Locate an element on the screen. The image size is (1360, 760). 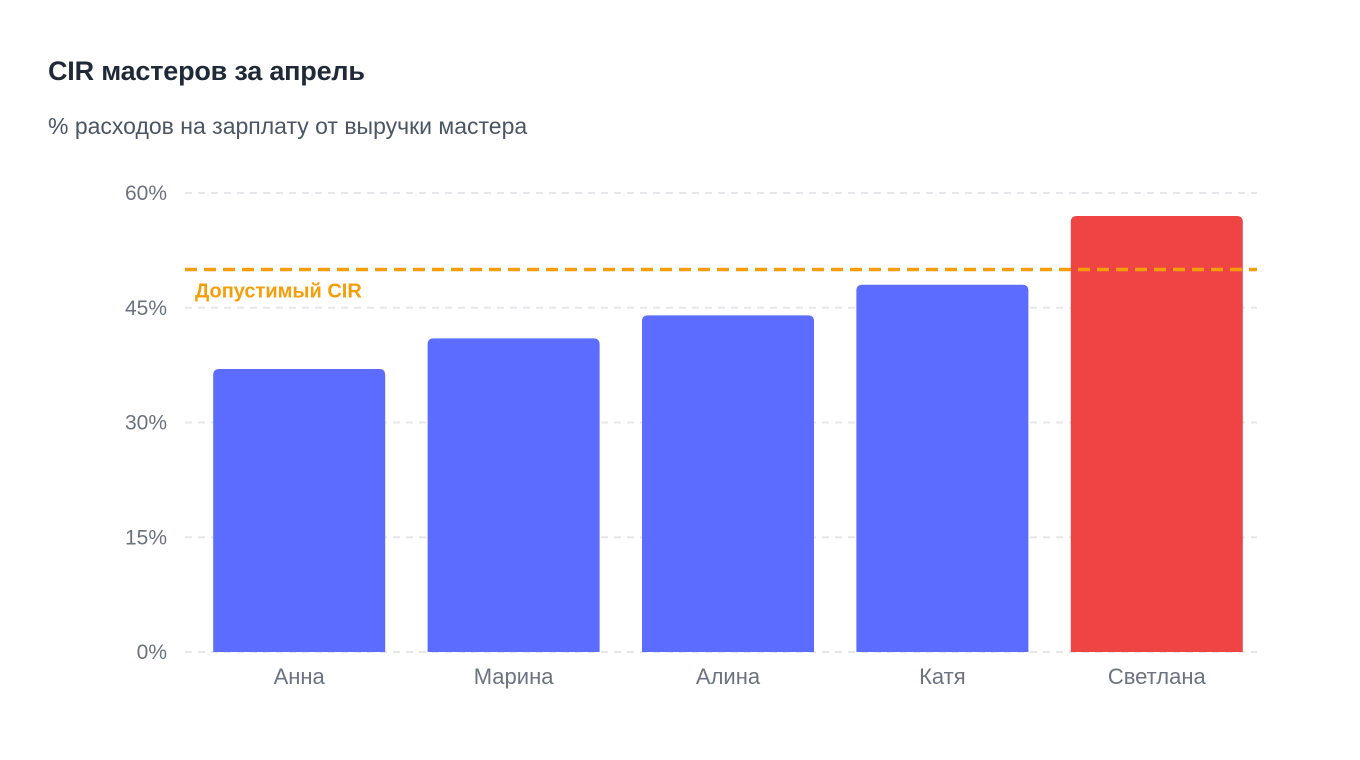
chart-title: CIR мастеров за апрель is located at coordinates (206, 71).